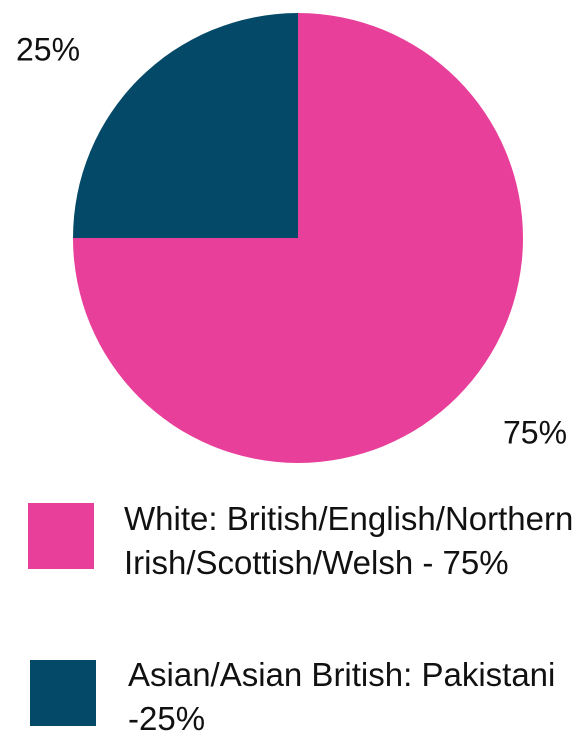 The height and width of the screenshot is (741, 584). What do you see at coordinates (185, 125) in the screenshot?
I see `pie-slice` at bounding box center [185, 125].